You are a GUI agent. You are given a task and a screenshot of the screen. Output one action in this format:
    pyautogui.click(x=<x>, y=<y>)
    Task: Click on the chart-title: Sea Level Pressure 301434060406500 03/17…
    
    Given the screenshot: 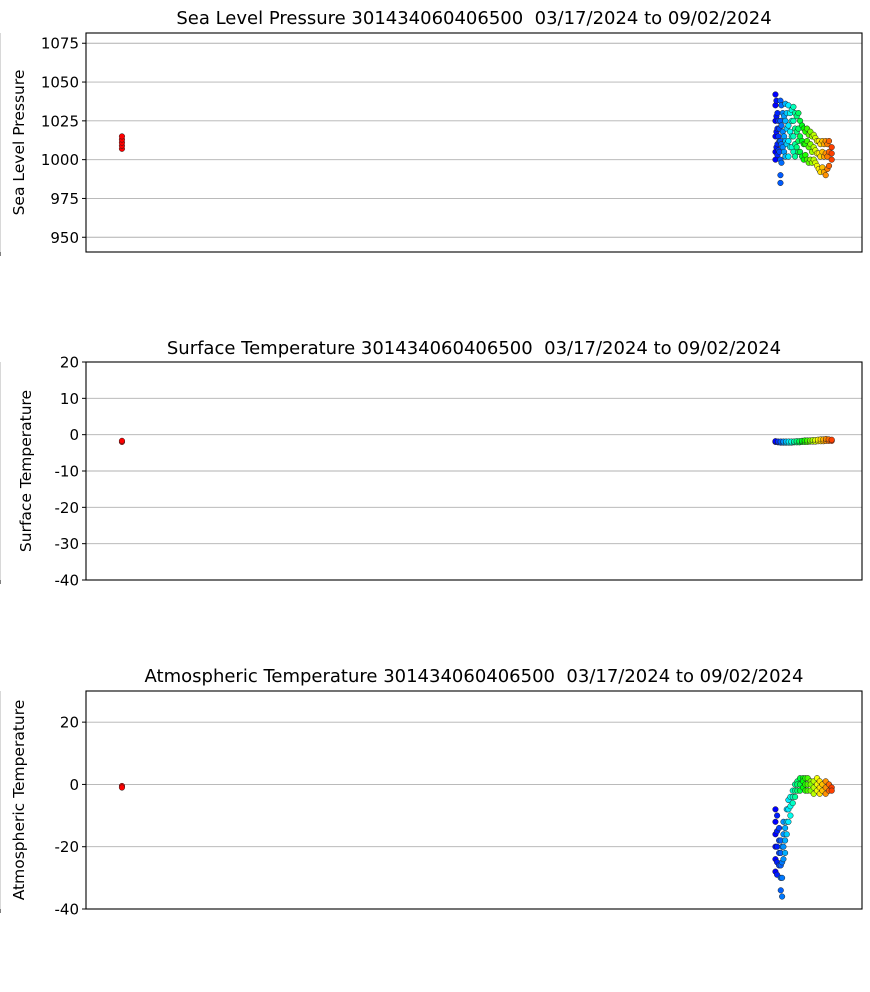 What is the action you would take?
    pyautogui.click(x=473, y=18)
    